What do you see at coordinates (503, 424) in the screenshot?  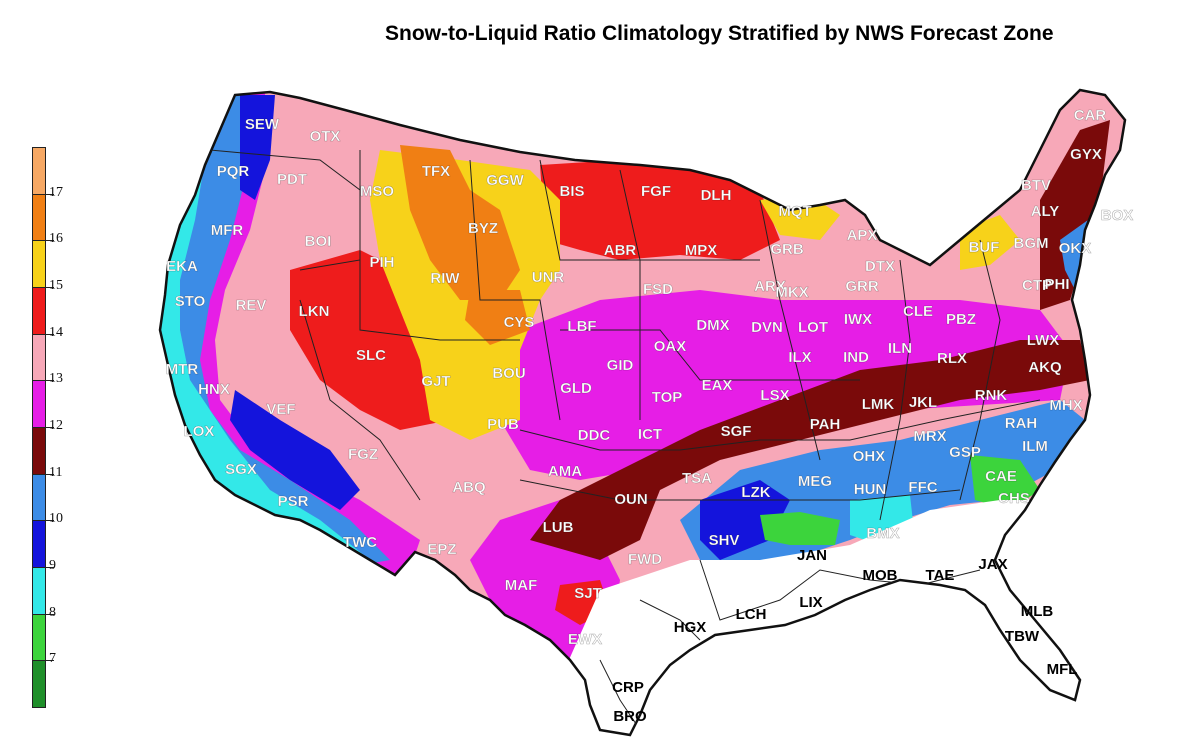 I see `office-label-pub: PUB` at bounding box center [503, 424].